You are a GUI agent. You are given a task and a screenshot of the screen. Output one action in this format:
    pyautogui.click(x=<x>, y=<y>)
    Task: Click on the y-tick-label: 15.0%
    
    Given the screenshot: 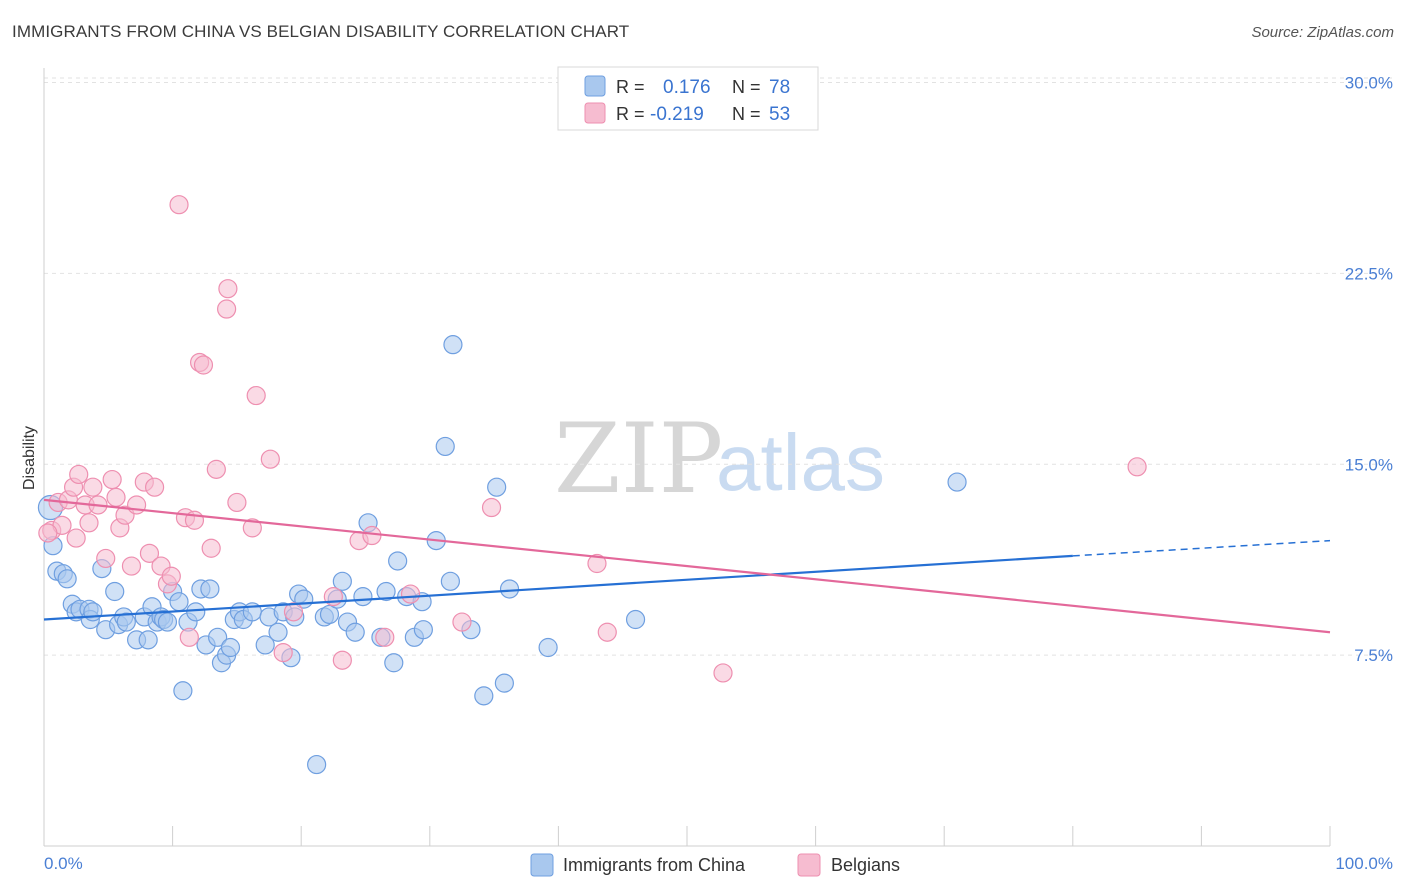 What is the action you would take?
    pyautogui.click(x=1369, y=464)
    